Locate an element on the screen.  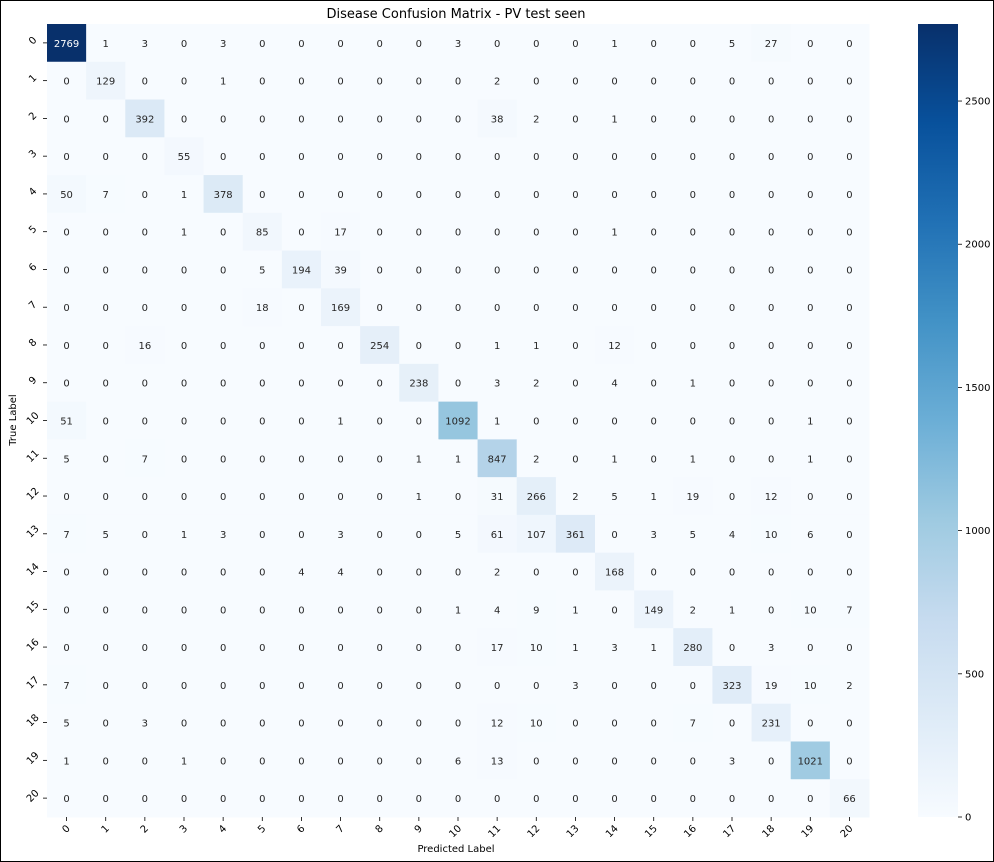
heatmap-cell-value: 12 is located at coordinates (771, 497).